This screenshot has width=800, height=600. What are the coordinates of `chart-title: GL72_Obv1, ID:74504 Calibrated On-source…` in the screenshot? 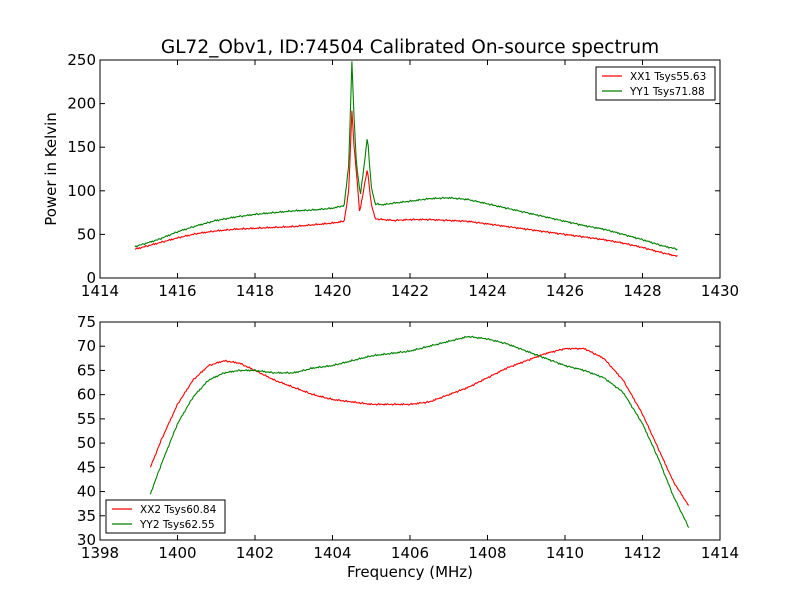 It's located at (410, 47).